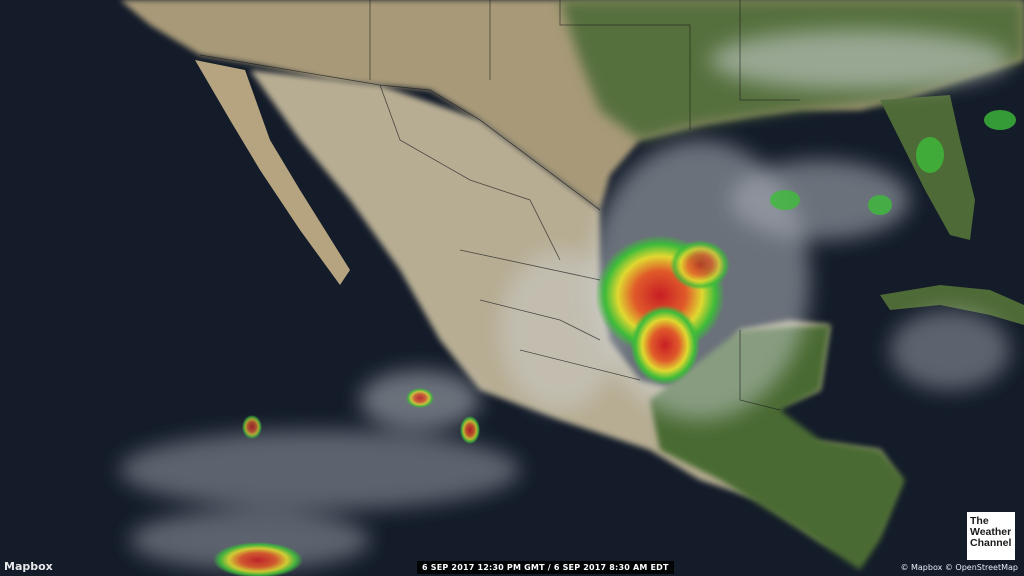 Image resolution: width=1024 pixels, height=576 pixels. Describe the element at coordinates (991, 543) in the screenshot. I see `logo-line: Channel` at that location.